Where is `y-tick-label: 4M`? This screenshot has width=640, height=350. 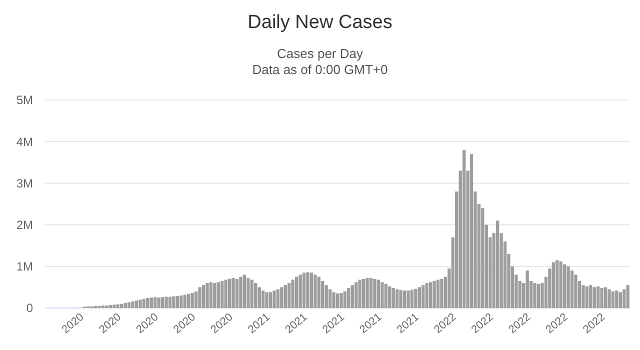
y-tick-label: 4M is located at coordinates (24, 141).